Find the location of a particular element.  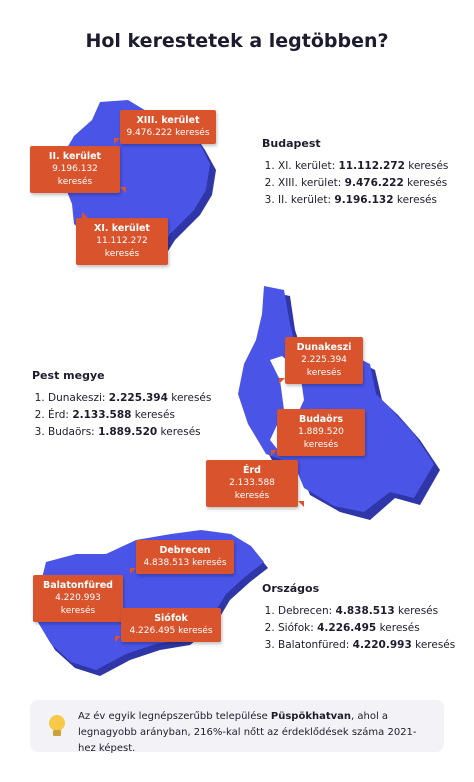

item-value: 1.889.520 is located at coordinates (128, 432).